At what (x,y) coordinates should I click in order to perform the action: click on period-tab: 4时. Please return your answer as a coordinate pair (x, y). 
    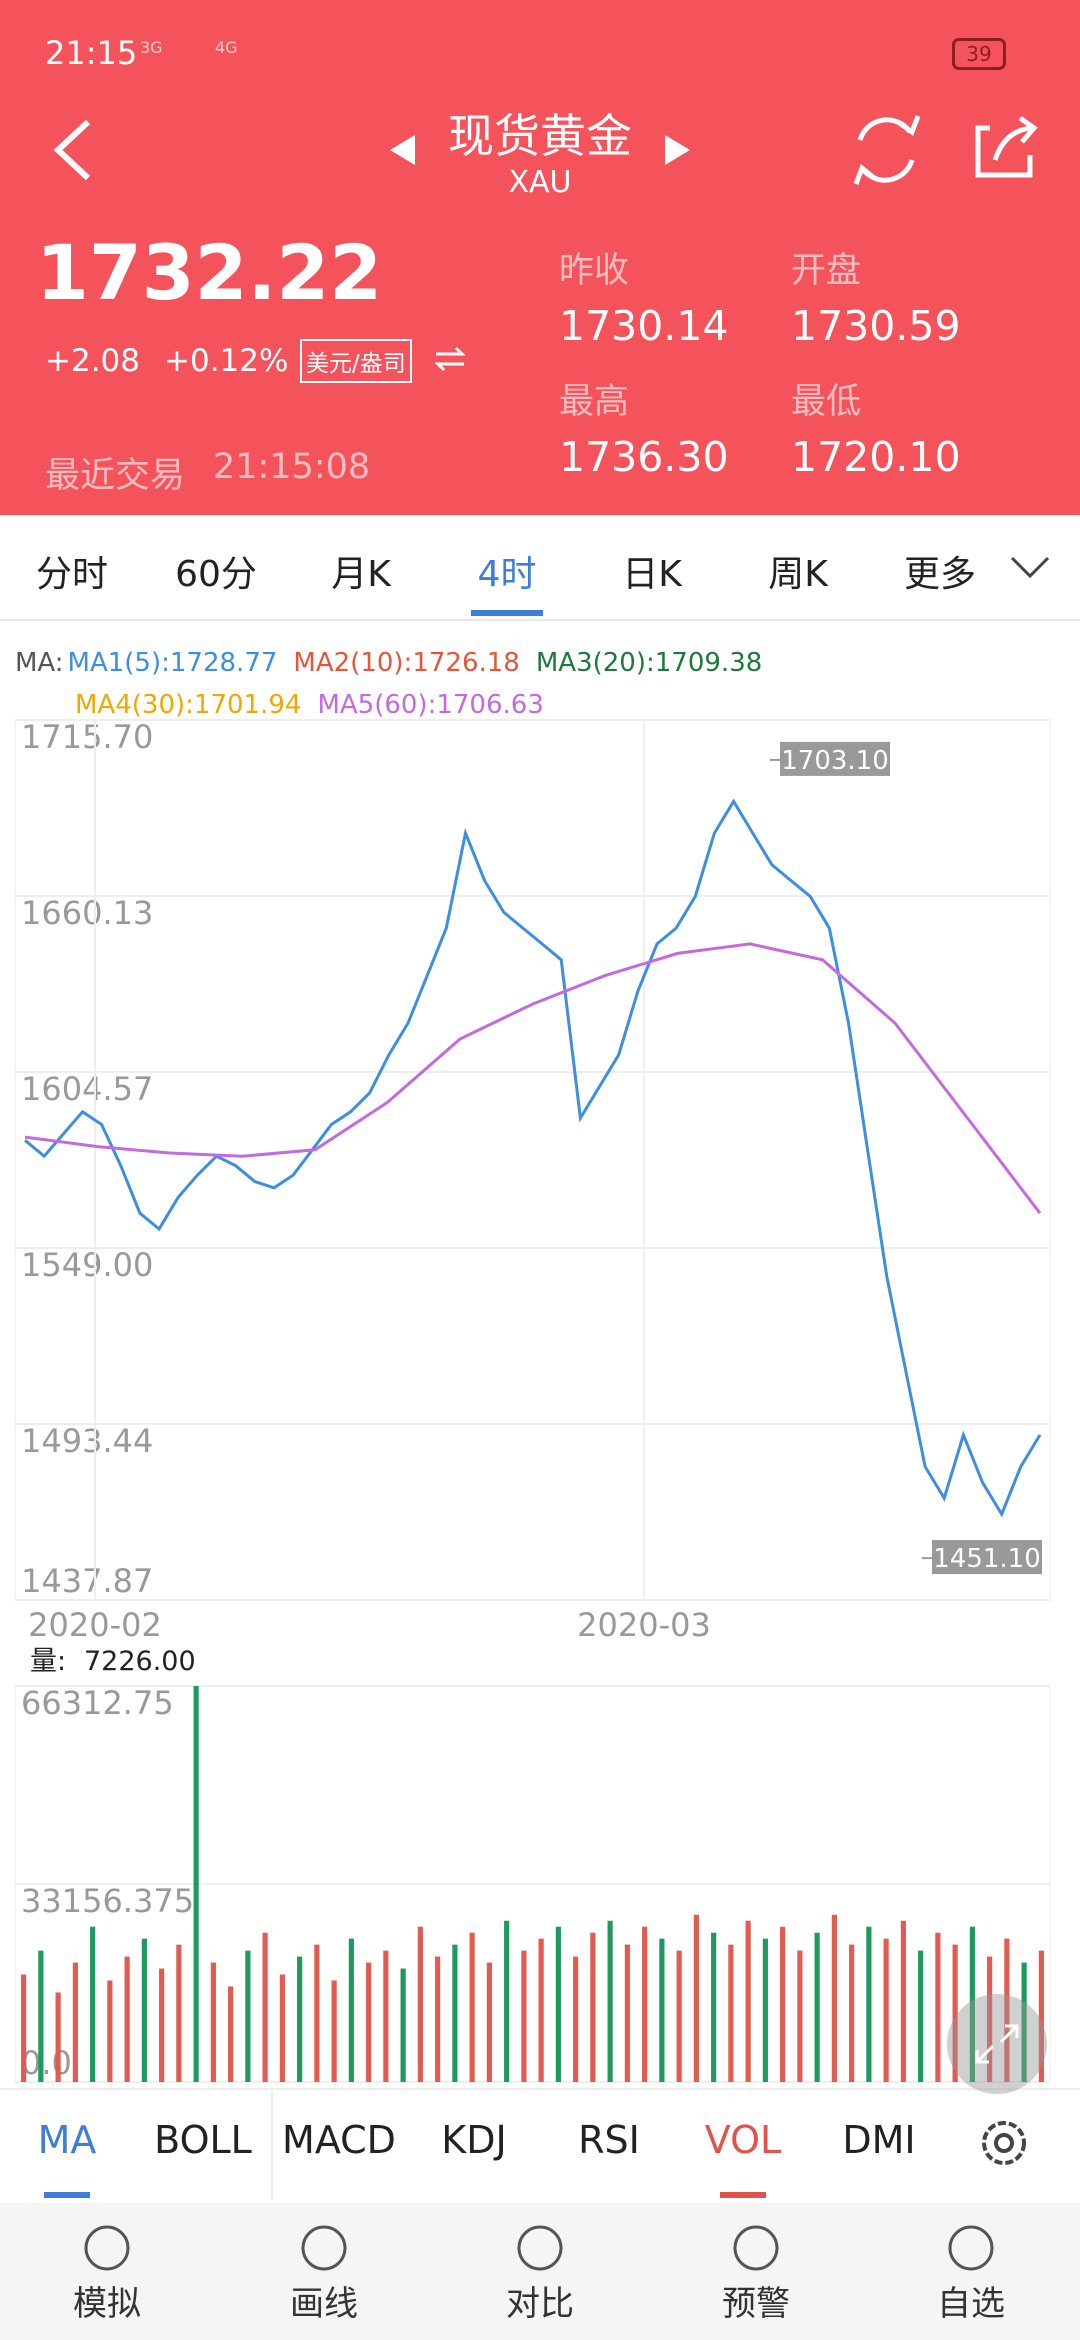
    Looking at the image, I should click on (507, 574).